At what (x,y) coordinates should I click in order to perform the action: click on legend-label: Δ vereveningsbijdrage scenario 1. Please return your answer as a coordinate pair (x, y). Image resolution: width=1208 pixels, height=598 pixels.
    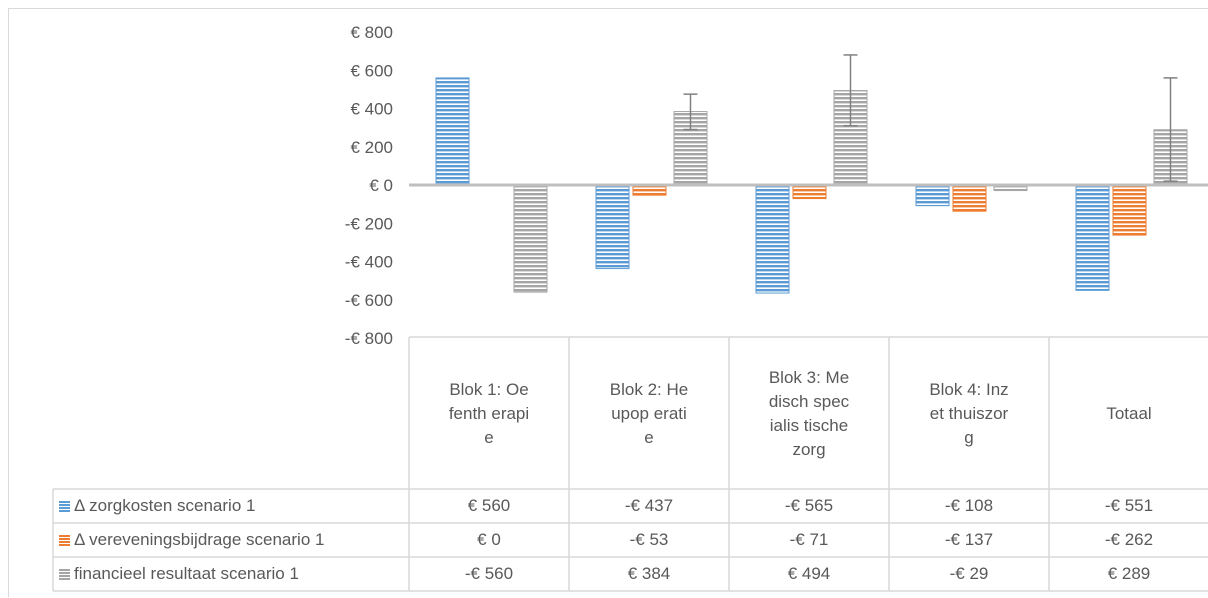
    Looking at the image, I should click on (199, 539).